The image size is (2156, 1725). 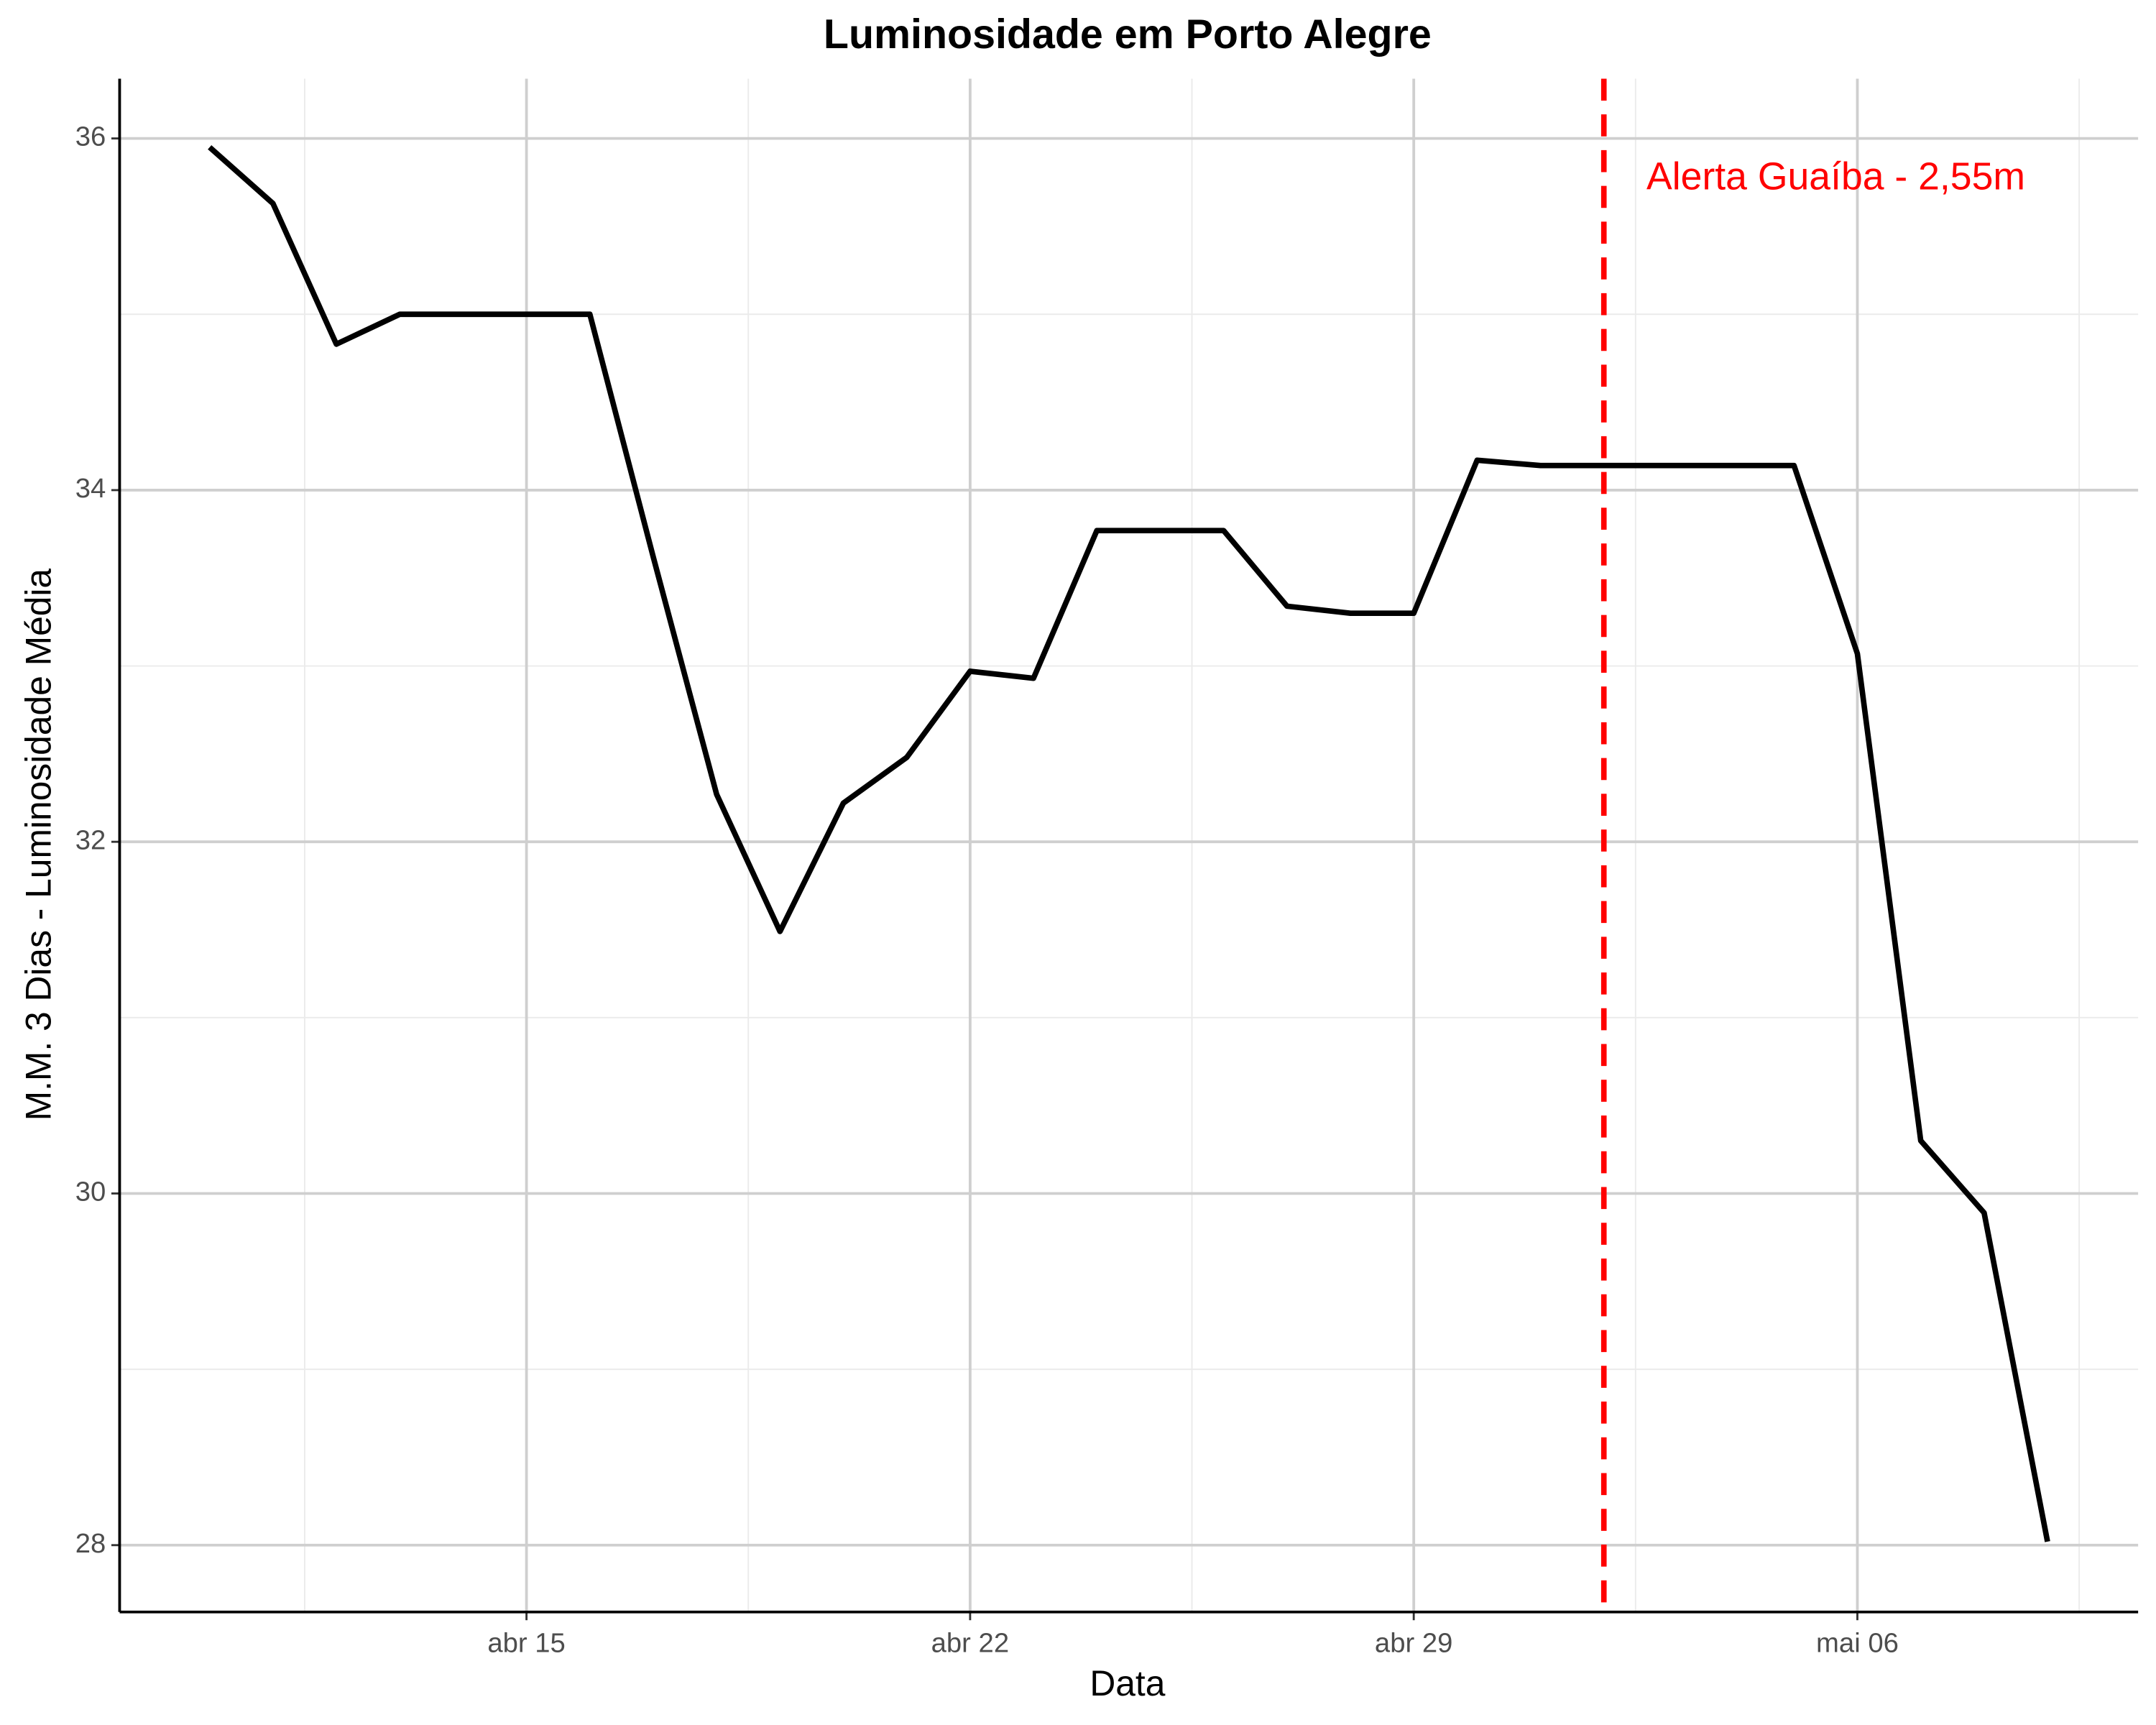 I want to click on y-tick-label: 28, so click(x=91, y=1543).